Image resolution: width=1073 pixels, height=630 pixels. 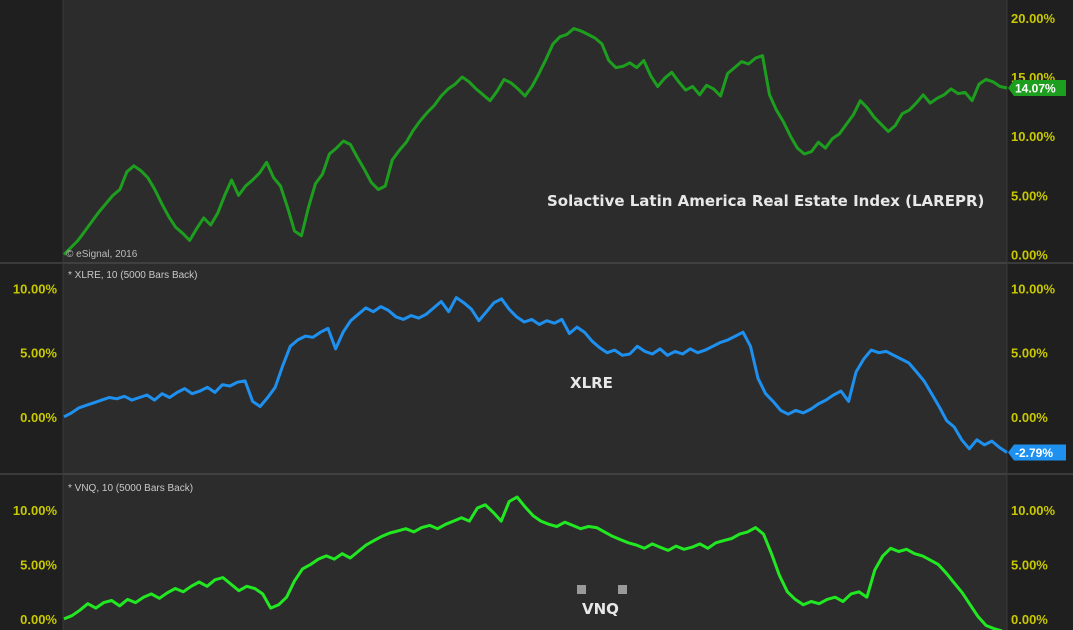 I want to click on last-value-label: 14.07%, so click(x=1035, y=89).